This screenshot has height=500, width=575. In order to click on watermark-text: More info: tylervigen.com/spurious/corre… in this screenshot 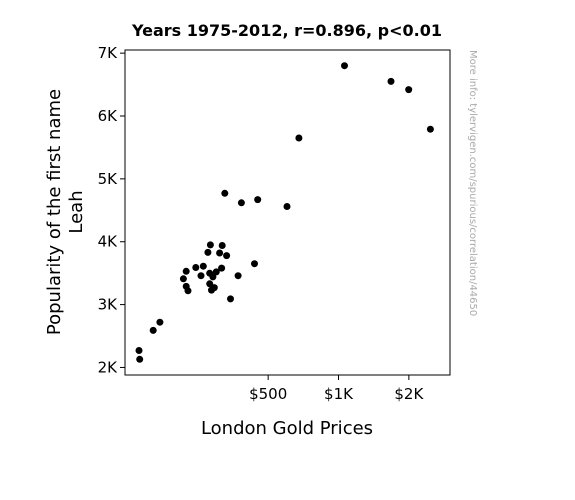, I will do `click(472, 183)`.